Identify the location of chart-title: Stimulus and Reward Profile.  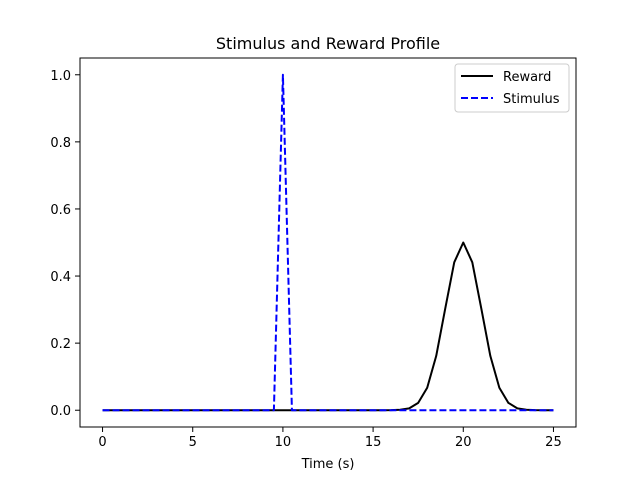
(328, 43).